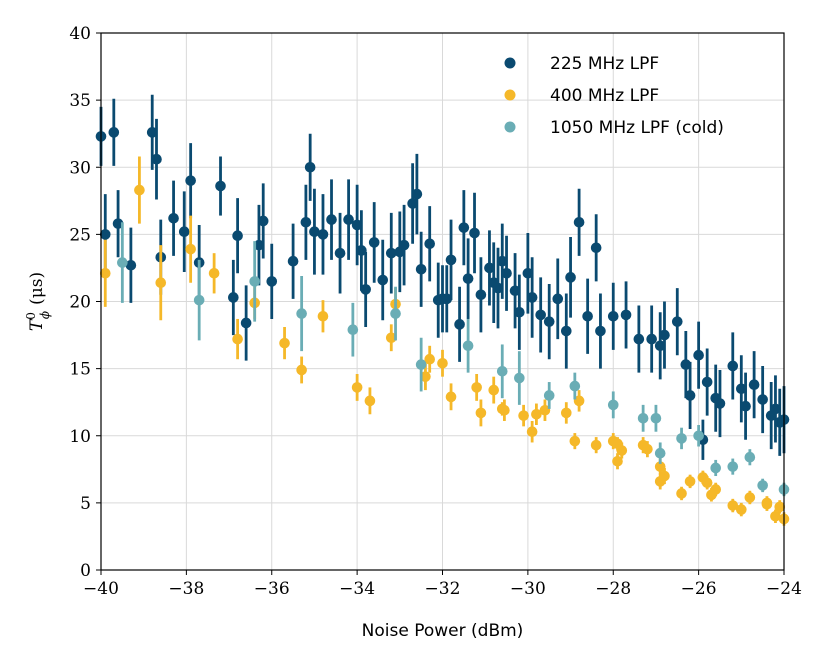 The image size is (830, 664). What do you see at coordinates (528, 589) in the screenshot?
I see `x-tick-label: −30` at bounding box center [528, 589].